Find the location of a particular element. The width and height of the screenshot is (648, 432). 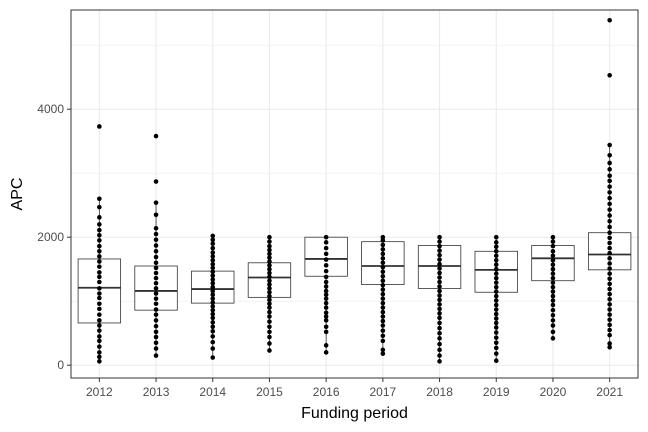

y-axis-ticks: 0 2000 4000 is located at coordinates (54, 237).